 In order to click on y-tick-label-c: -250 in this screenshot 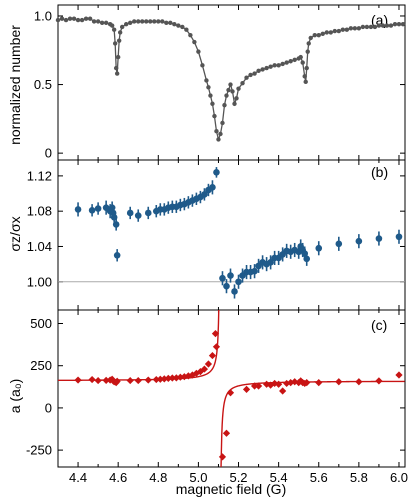, I will do `click(39, 450)`.